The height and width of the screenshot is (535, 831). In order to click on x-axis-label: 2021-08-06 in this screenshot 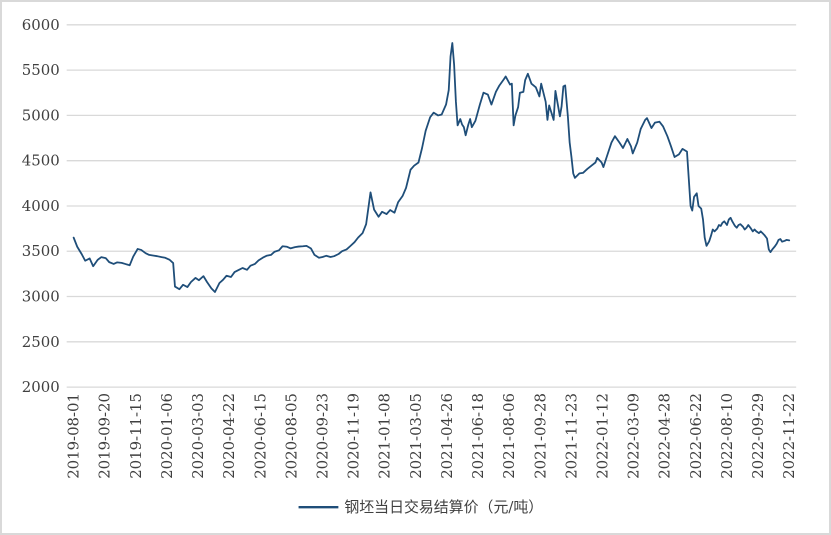, I will do `click(509, 436)`.